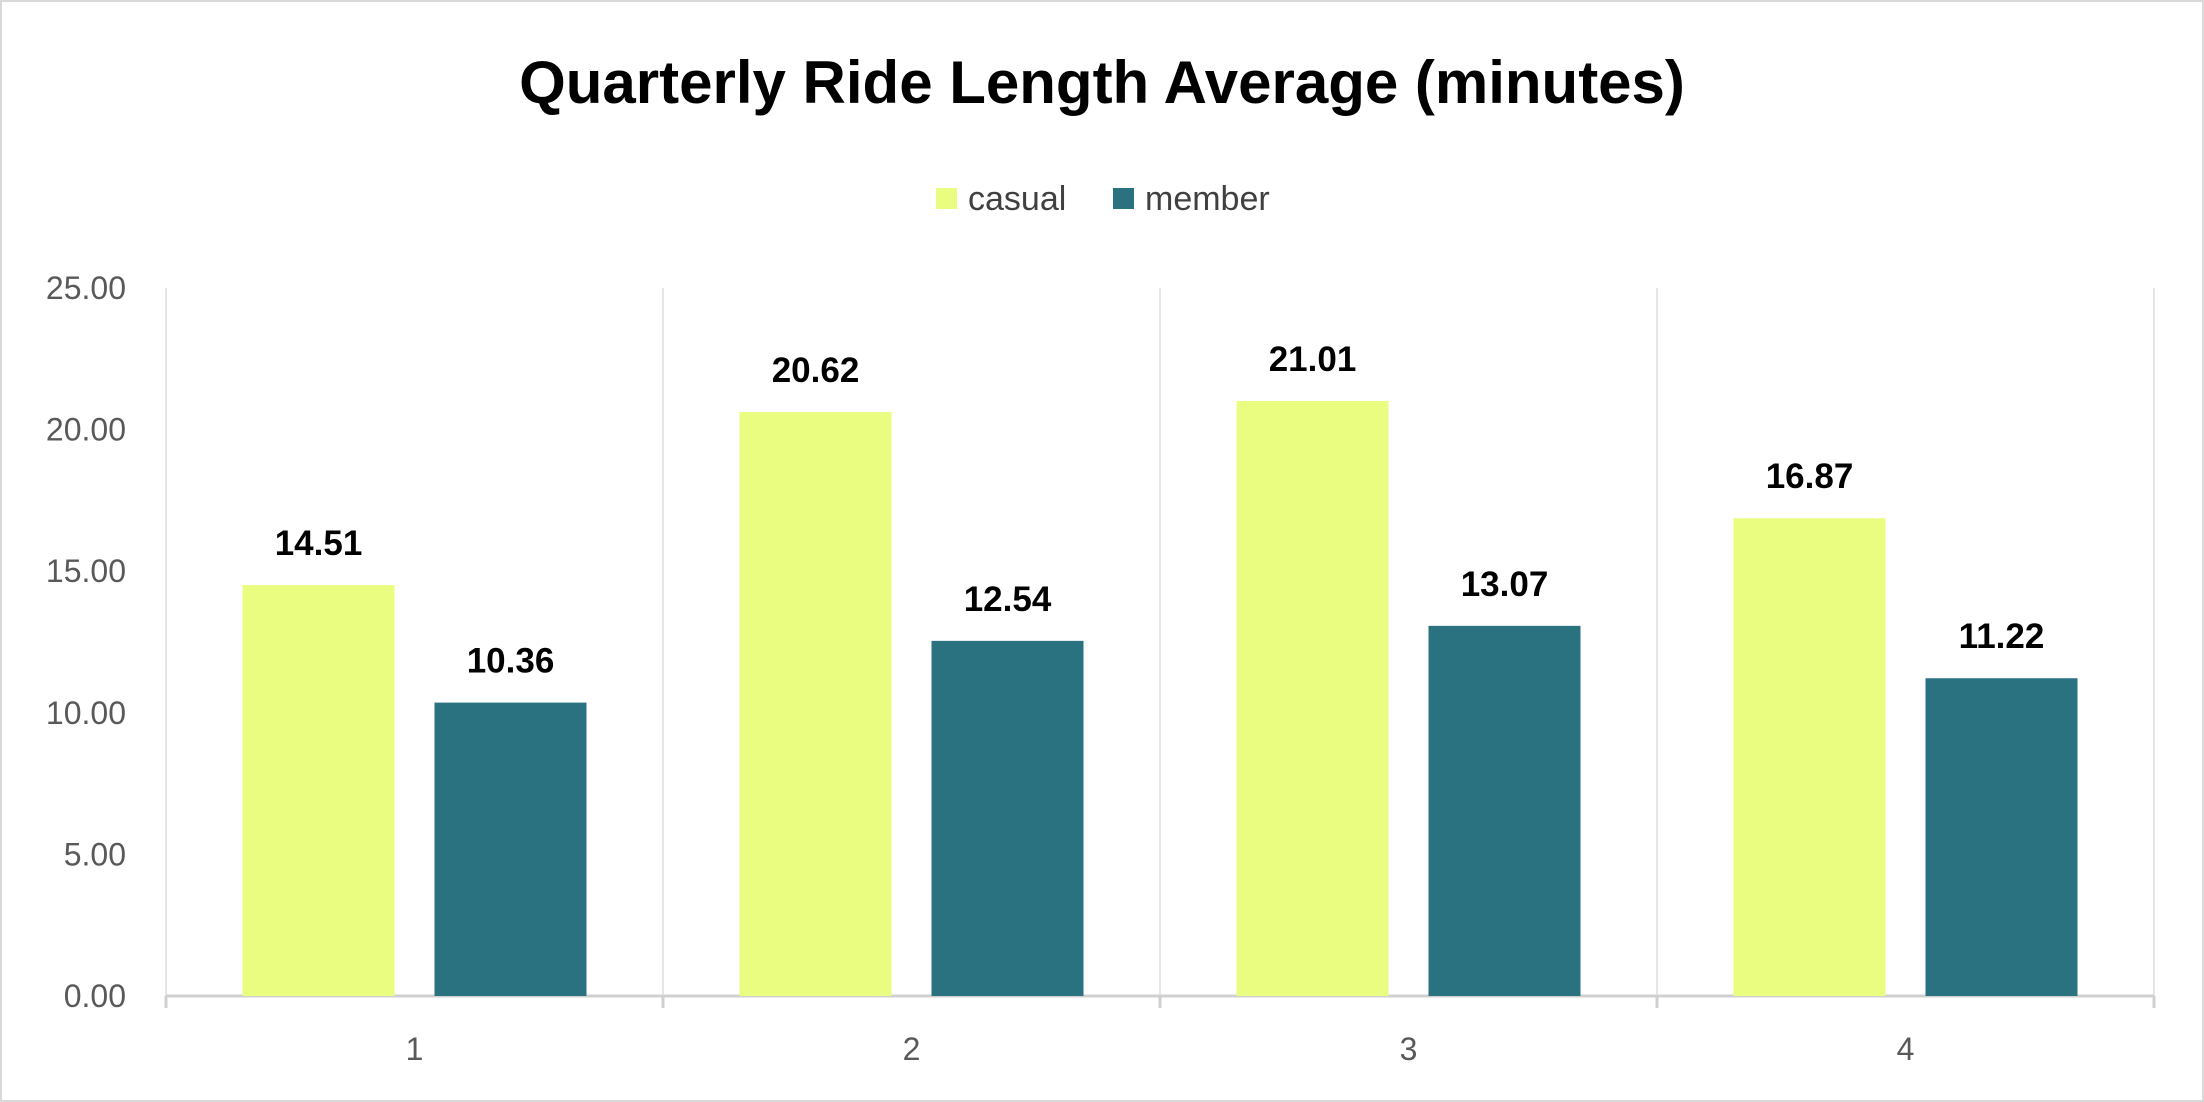  Describe the element at coordinates (1102, 82) in the screenshot. I see `chart-title: Quarterly Ride Length Average (minutes)` at that location.